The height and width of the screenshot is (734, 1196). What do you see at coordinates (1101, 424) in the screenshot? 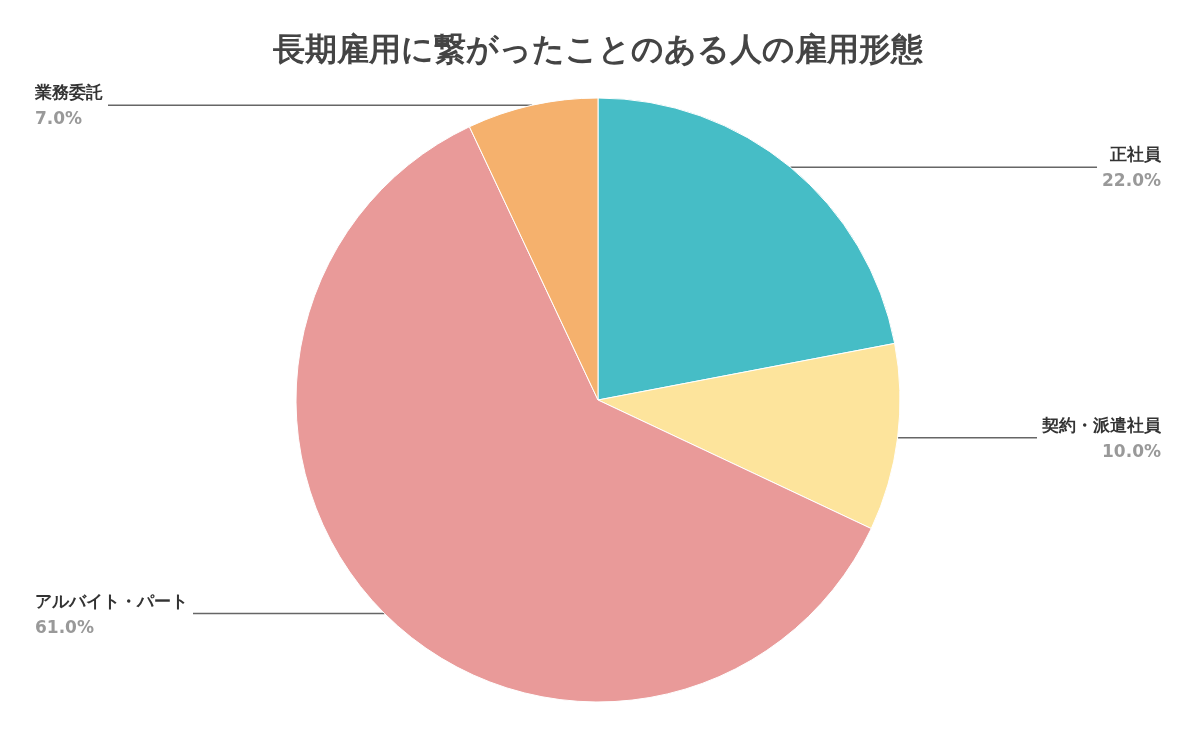
I see `slice-label: 契約・派遣社員` at bounding box center [1101, 424].